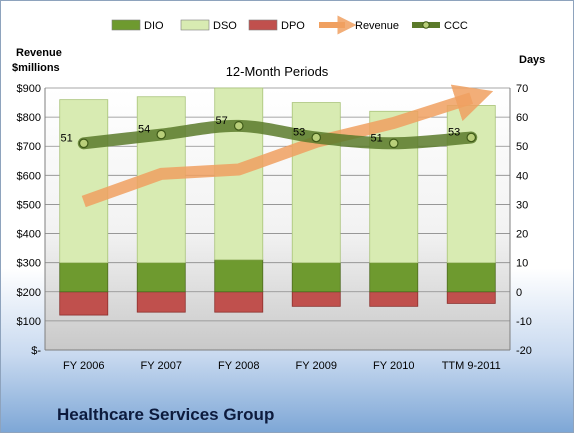 This screenshot has width=574, height=433. Describe the element at coordinates (126, 25) in the screenshot. I see `legend-swatch-dio` at that location.